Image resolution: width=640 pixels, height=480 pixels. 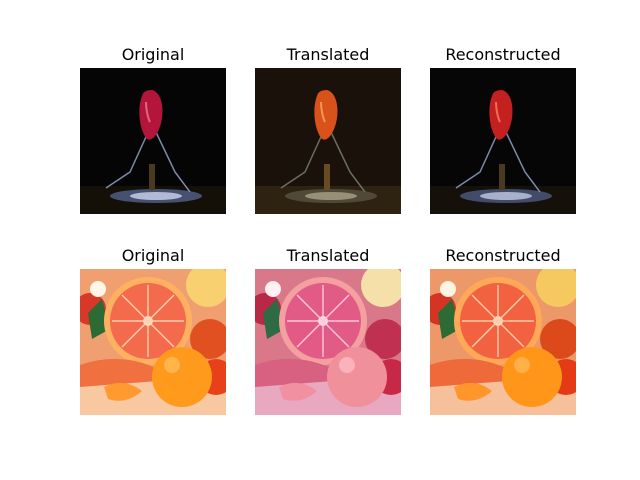 What do you see at coordinates (328, 141) in the screenshot?
I see `pepper-translated-image` at bounding box center [328, 141].